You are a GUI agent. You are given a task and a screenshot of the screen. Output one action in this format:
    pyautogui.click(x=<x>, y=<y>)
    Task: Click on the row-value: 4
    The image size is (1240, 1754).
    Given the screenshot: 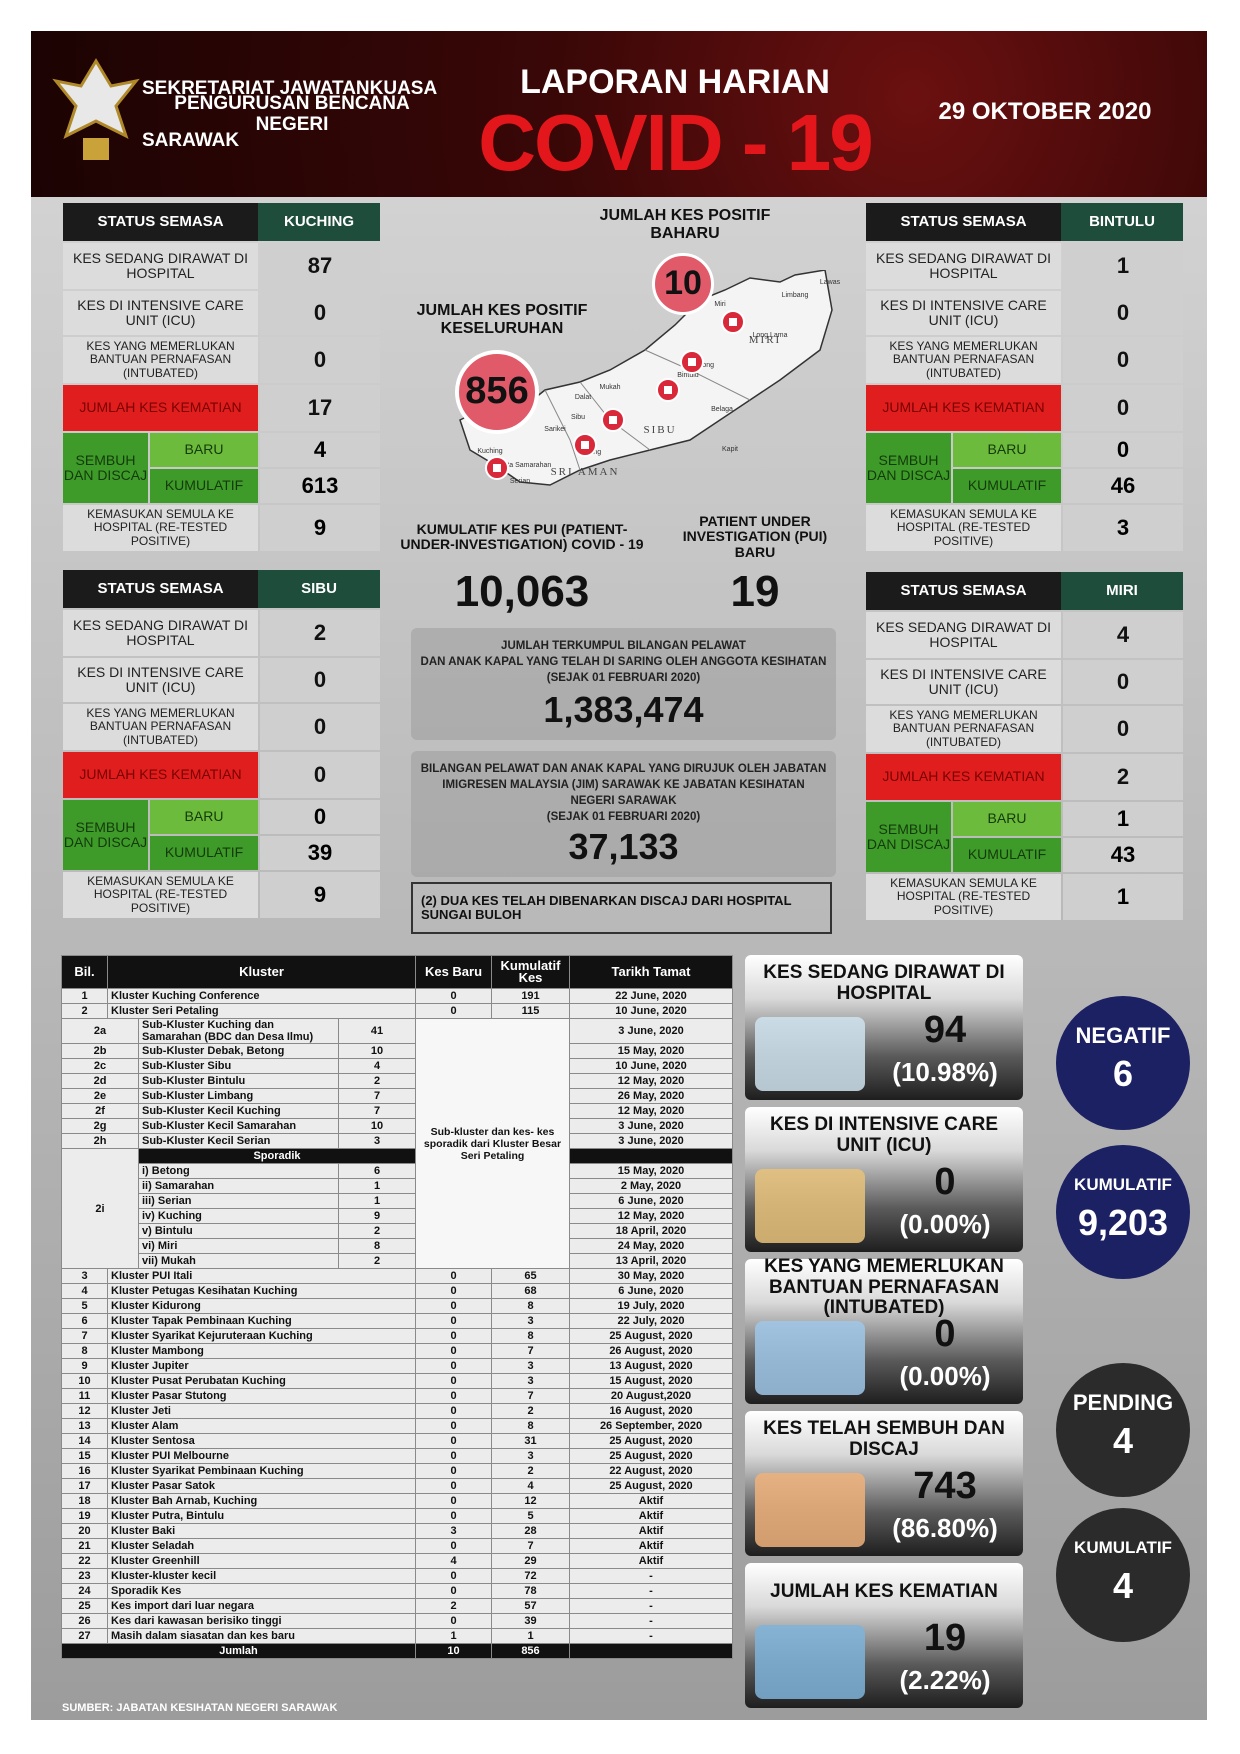 What is the action you would take?
    pyautogui.click(x=1123, y=635)
    